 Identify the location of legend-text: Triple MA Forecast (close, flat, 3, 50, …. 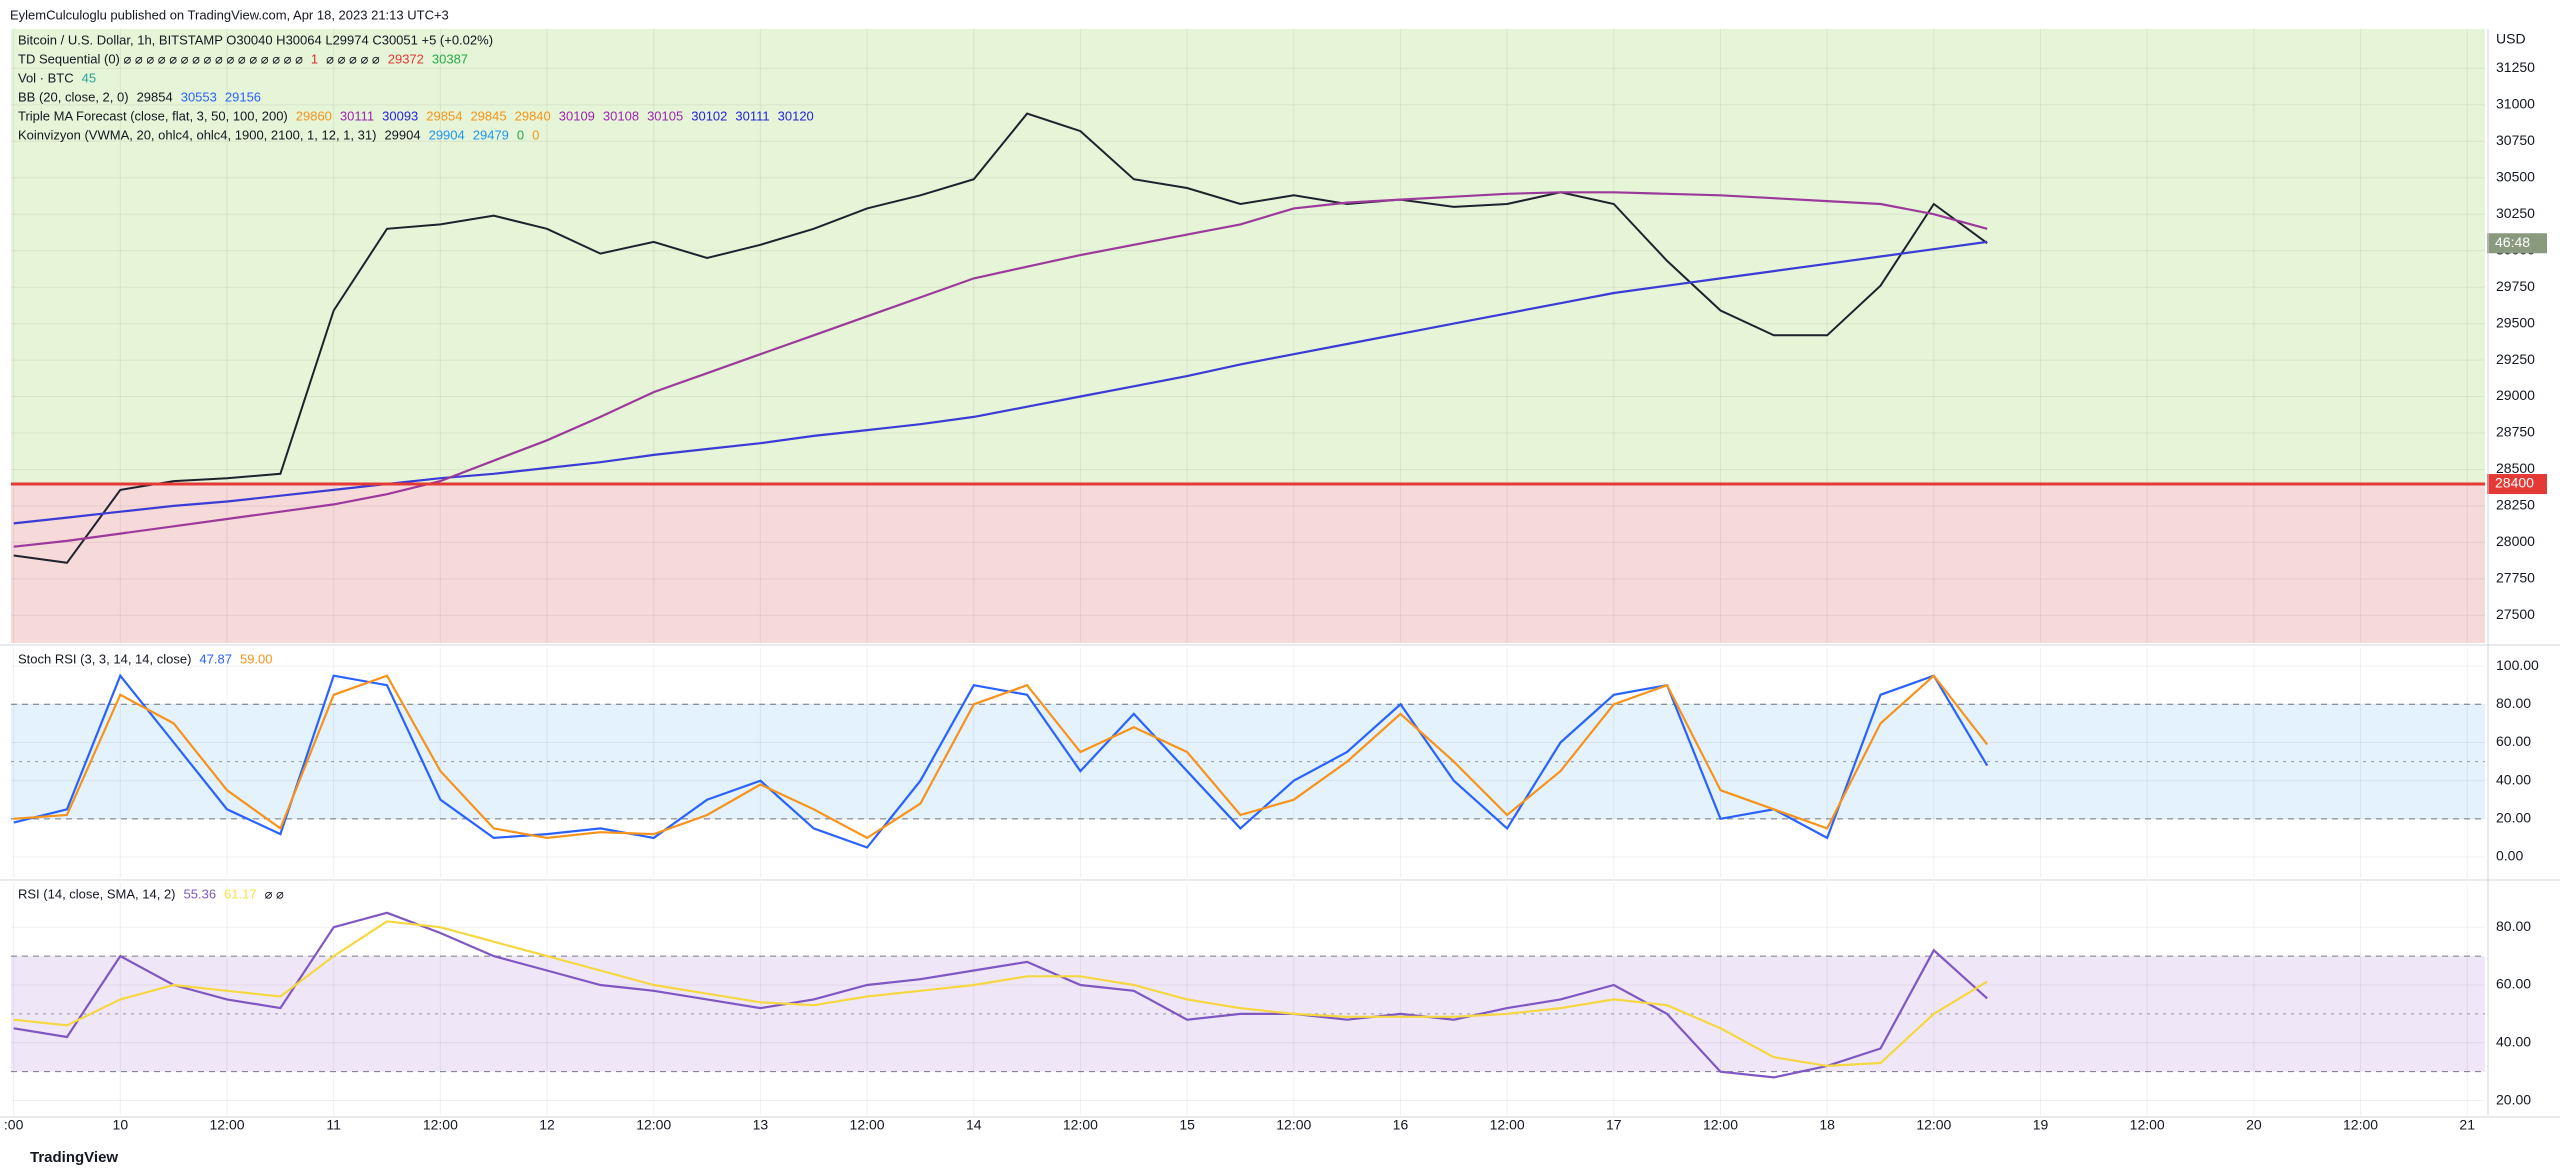
(153, 115).